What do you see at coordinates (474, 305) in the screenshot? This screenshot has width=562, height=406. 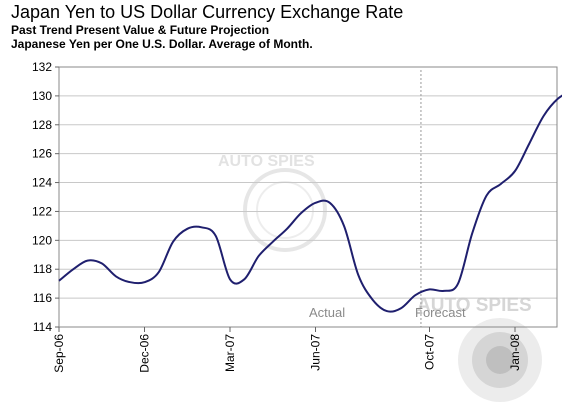 I see `watermark-bottom: AUTO SPIES` at bounding box center [474, 305].